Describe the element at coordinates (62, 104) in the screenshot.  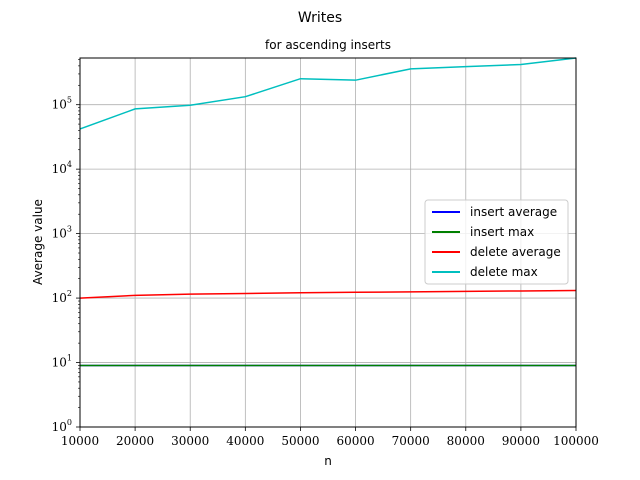
I see `y-tick-label: 10⁵` at that location.